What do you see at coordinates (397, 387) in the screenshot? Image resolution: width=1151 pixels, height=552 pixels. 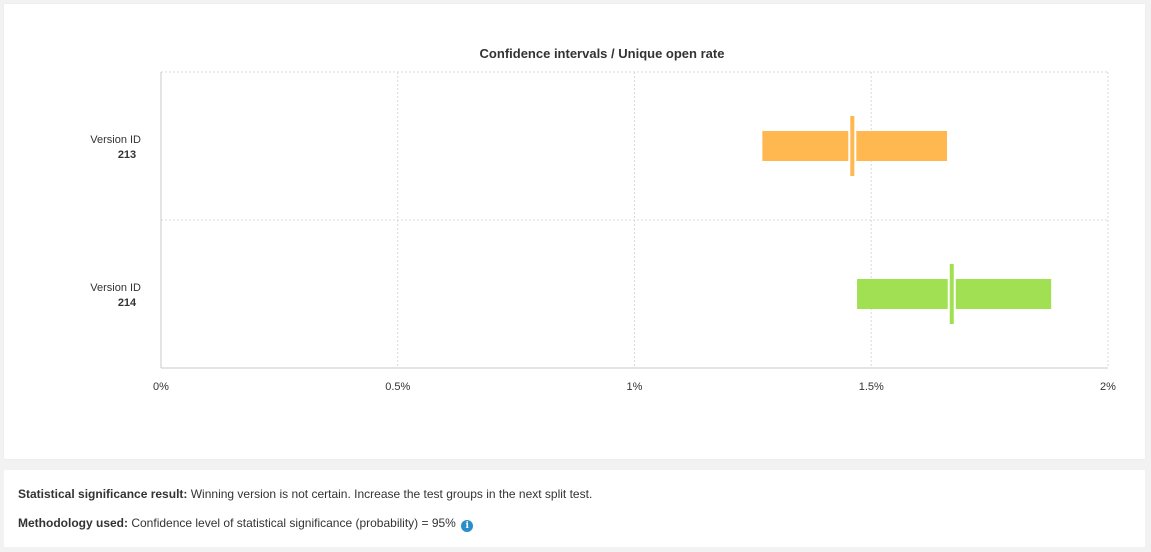 I see `x-tick-label: 0.5%` at bounding box center [397, 387].